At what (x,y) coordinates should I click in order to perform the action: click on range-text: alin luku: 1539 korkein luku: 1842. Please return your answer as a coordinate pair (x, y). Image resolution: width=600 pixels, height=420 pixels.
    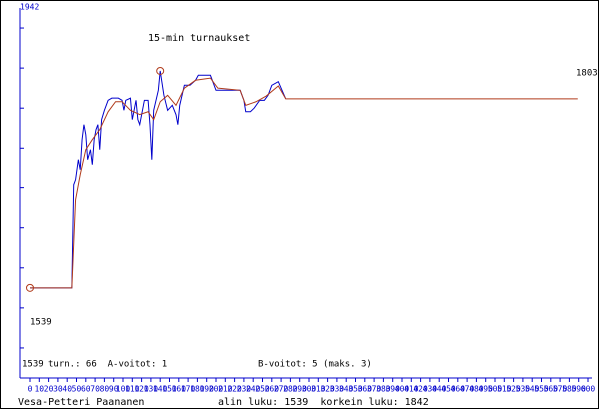
    Looking at the image, I should click on (323, 402).